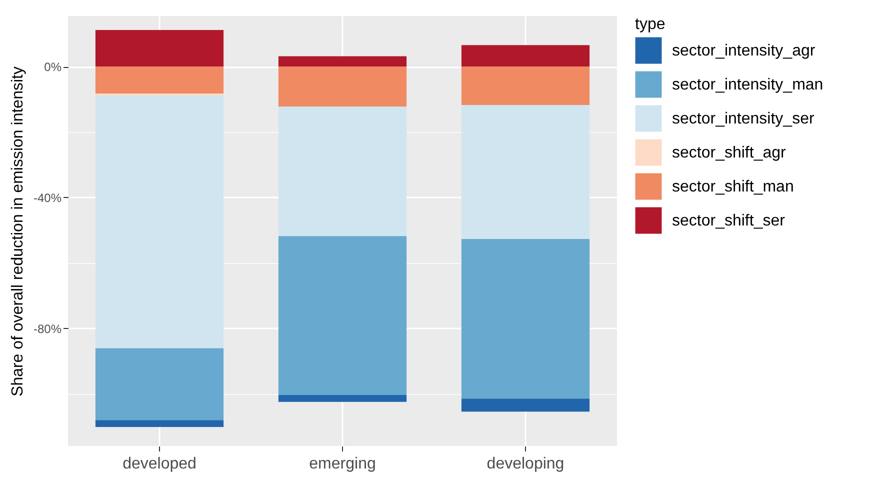  I want to click on legend-label: sector_shift_man, so click(733, 187).